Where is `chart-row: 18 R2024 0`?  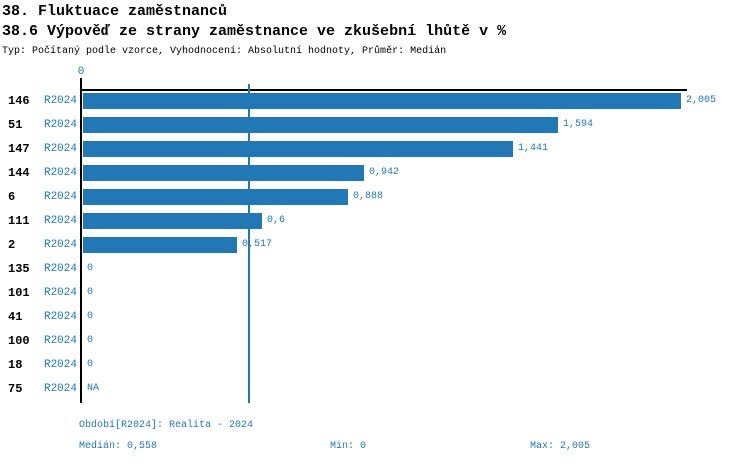
chart-row: 18 R2024 0 is located at coordinates (375, 365).